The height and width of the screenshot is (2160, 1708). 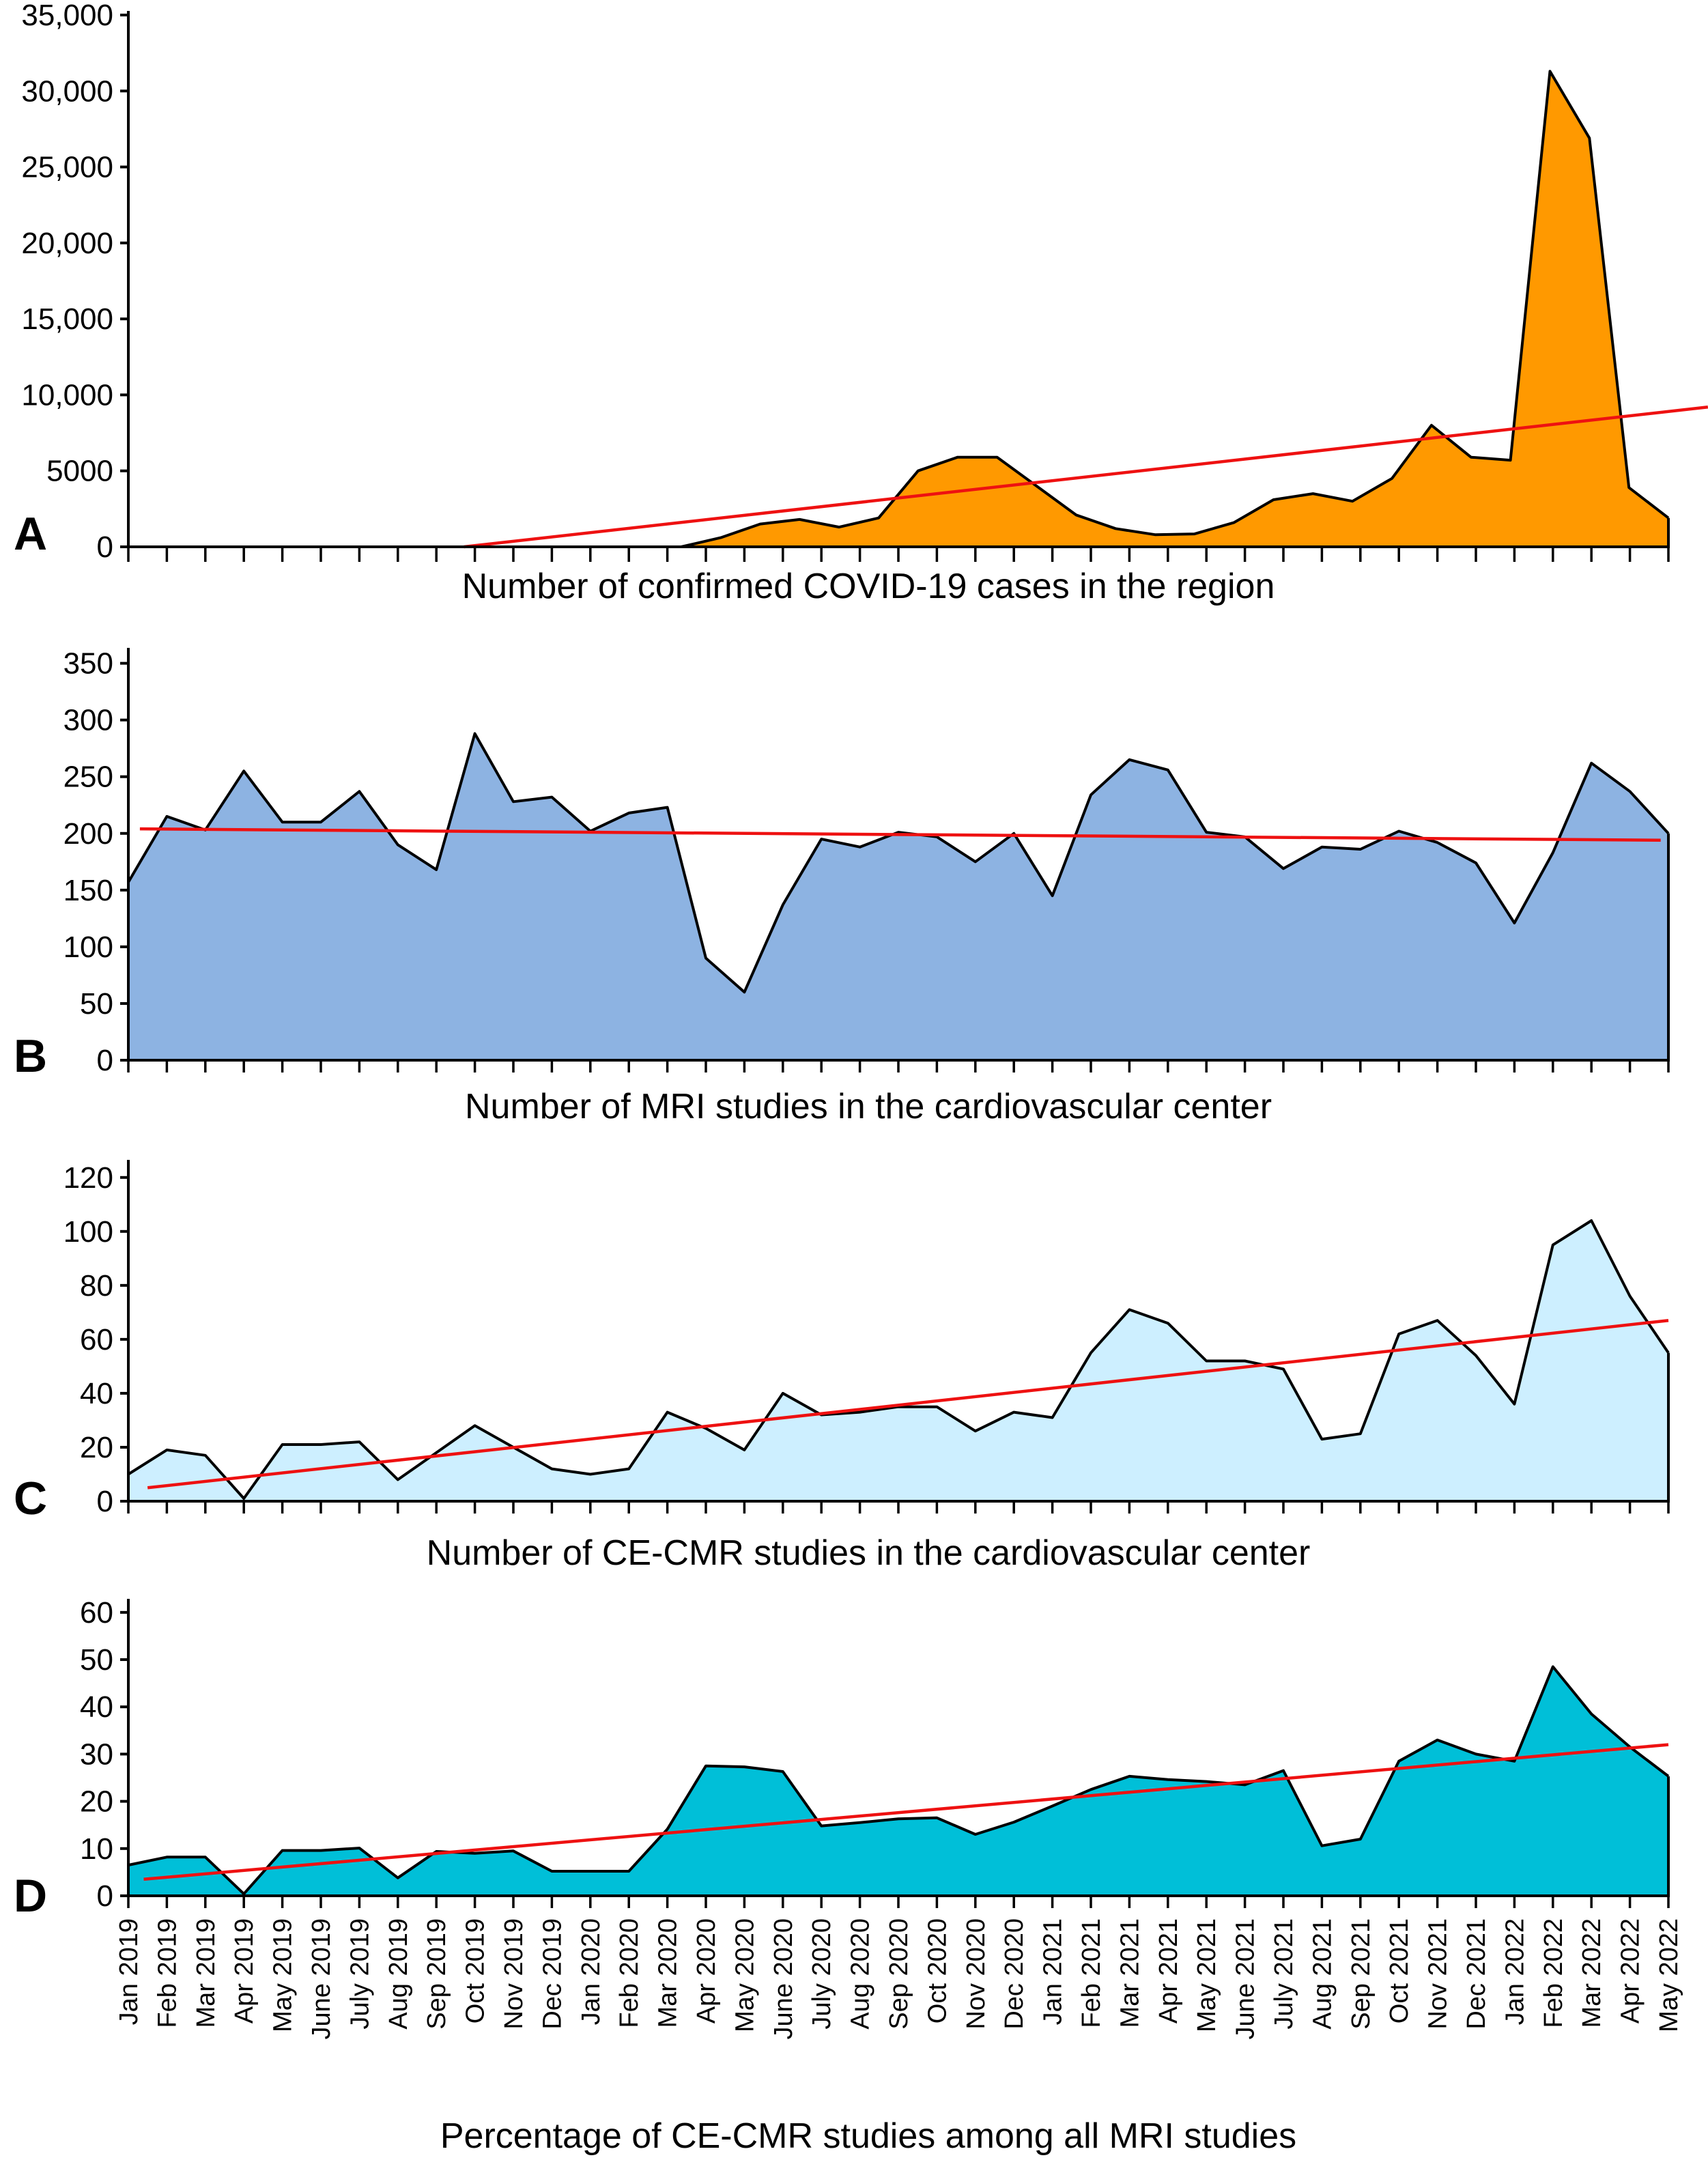 What do you see at coordinates (899, 1780) in the screenshot?
I see `series-line-d` at bounding box center [899, 1780].